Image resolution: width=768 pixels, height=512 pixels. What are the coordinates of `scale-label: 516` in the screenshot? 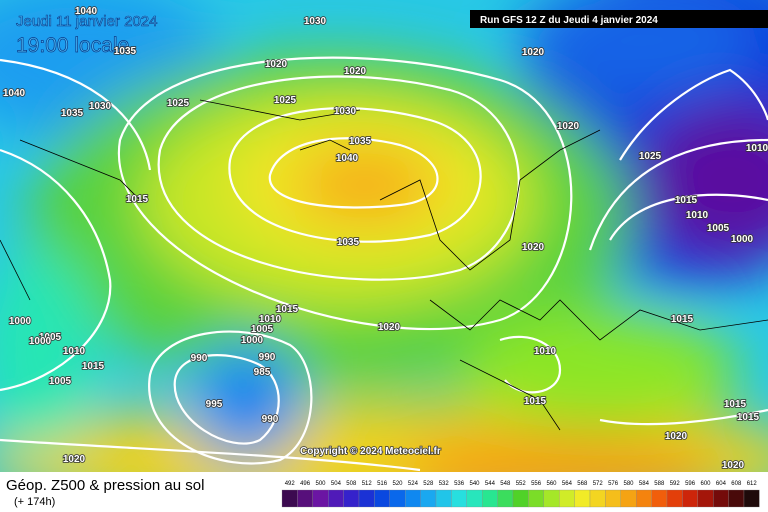 It's located at (382, 484).